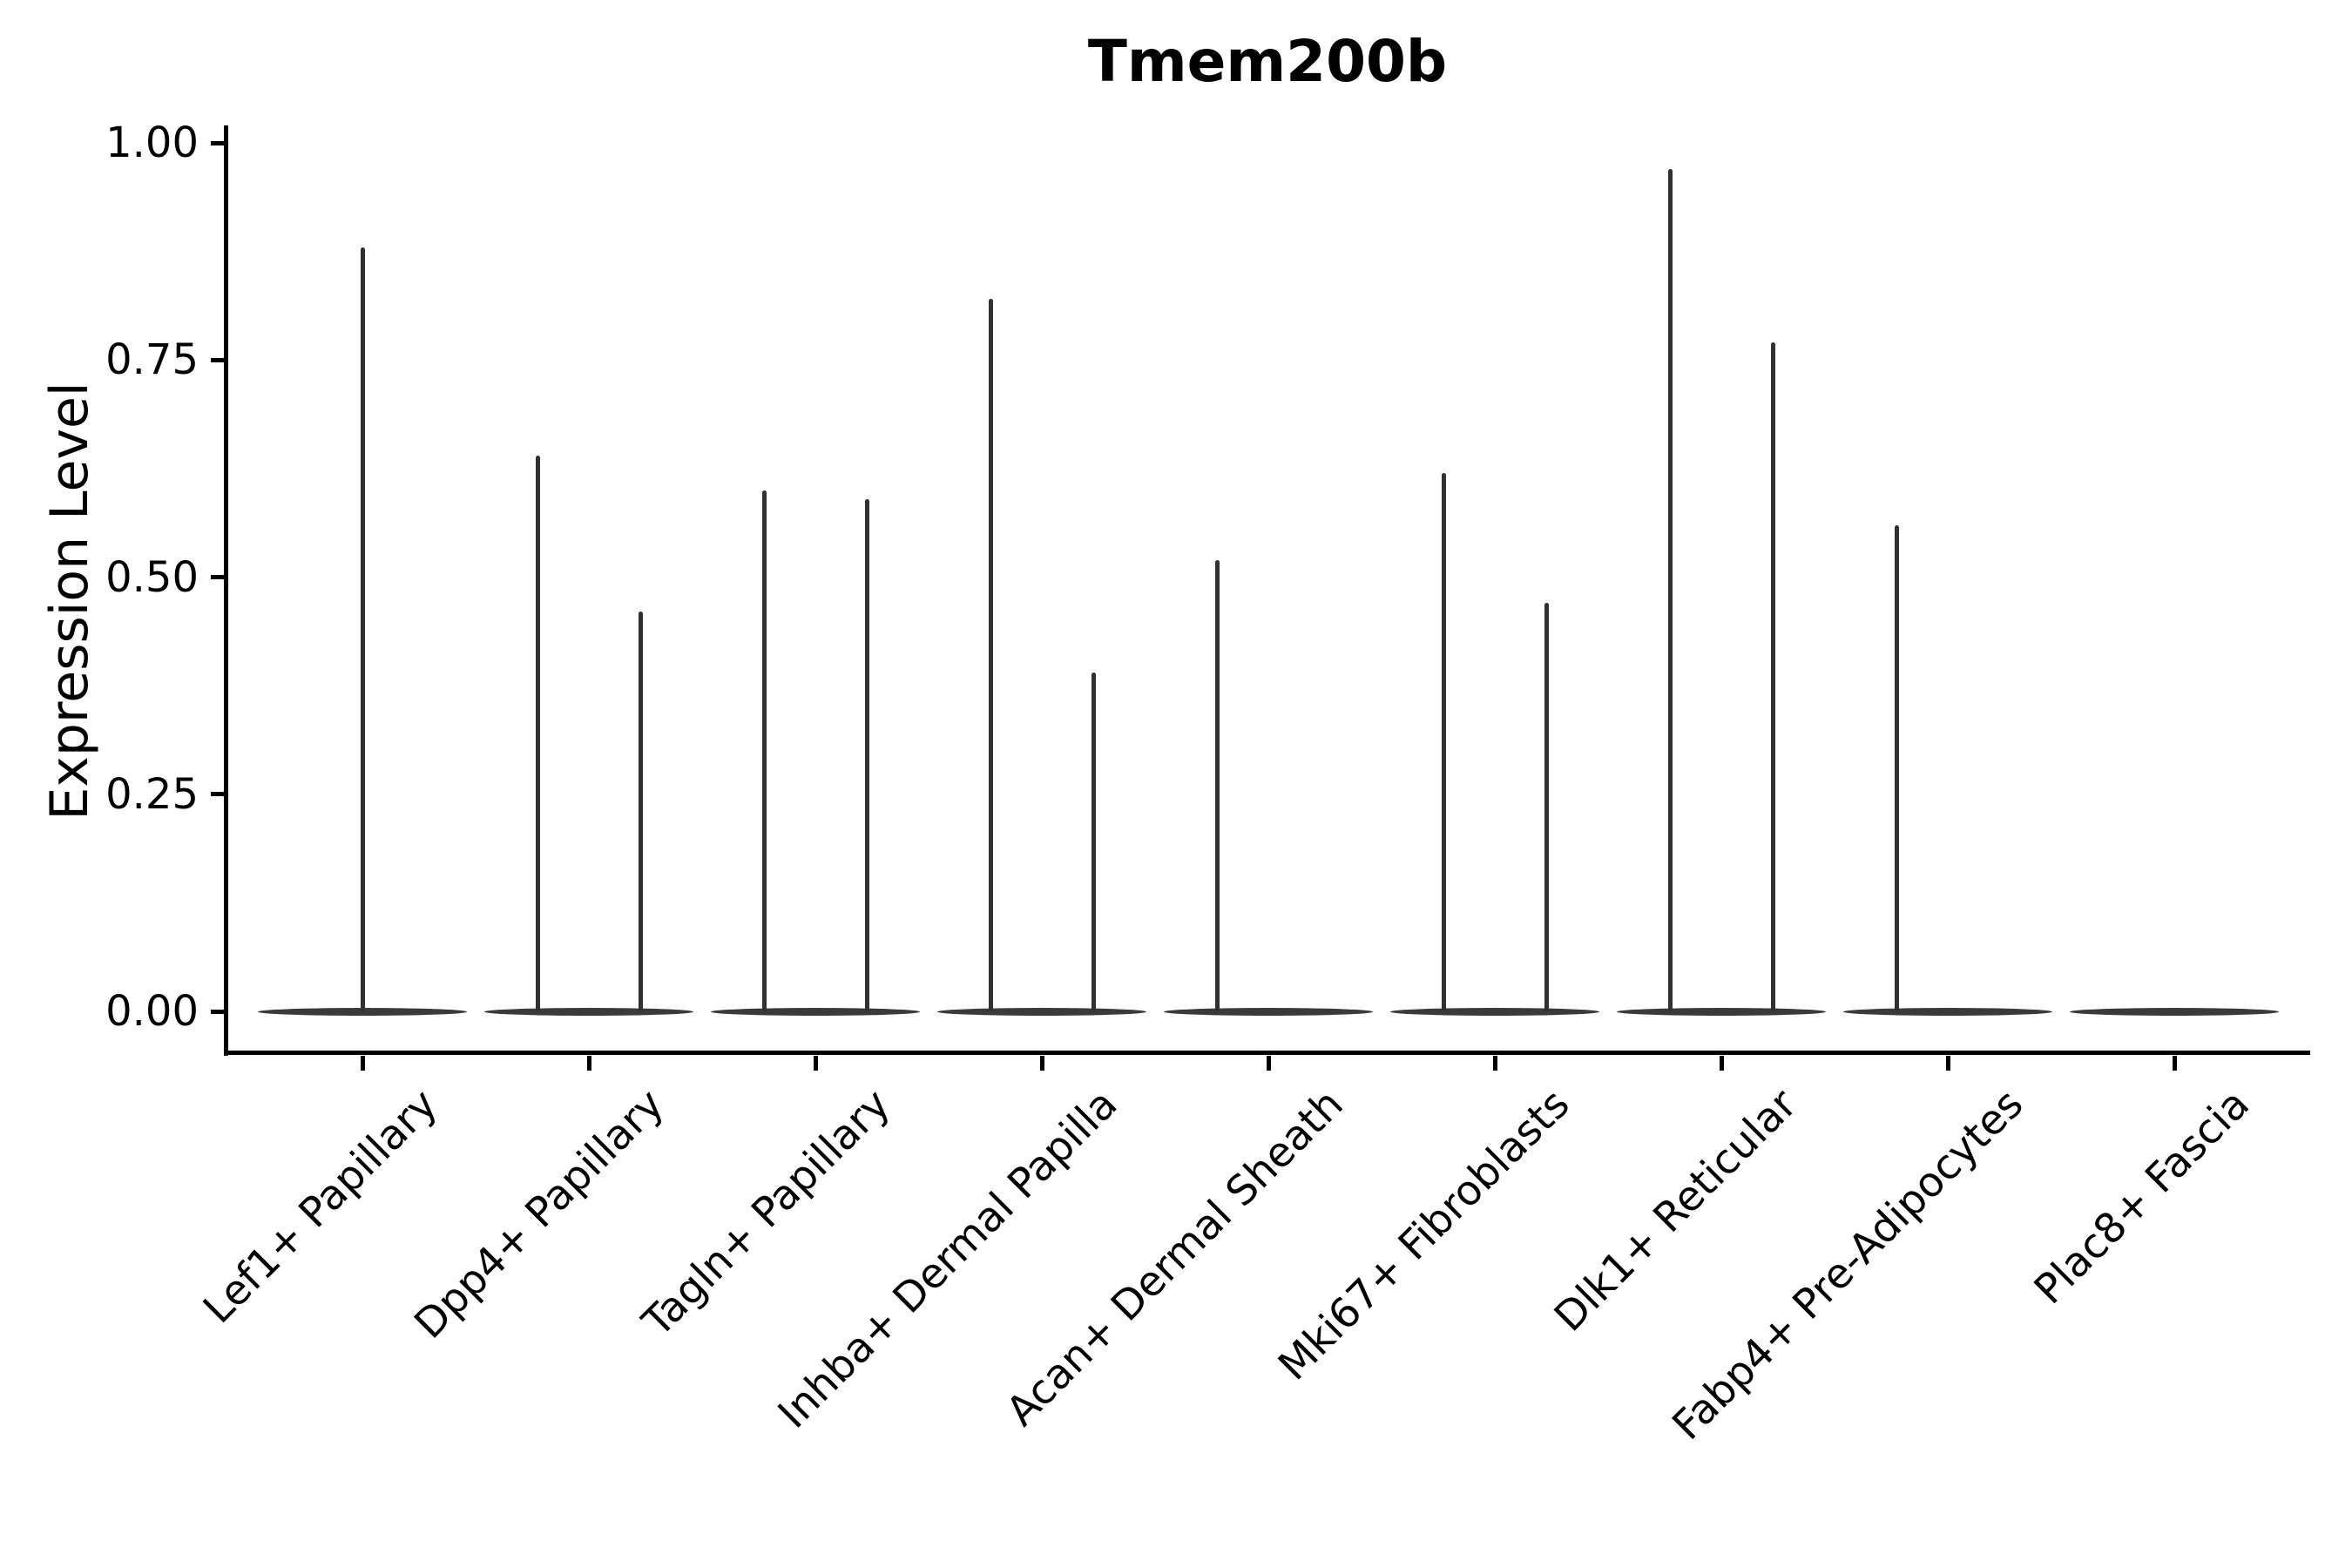  Describe the element at coordinates (2141, 1197) in the screenshot. I see `x-tick-label: Plac8+ Fascia` at that location.